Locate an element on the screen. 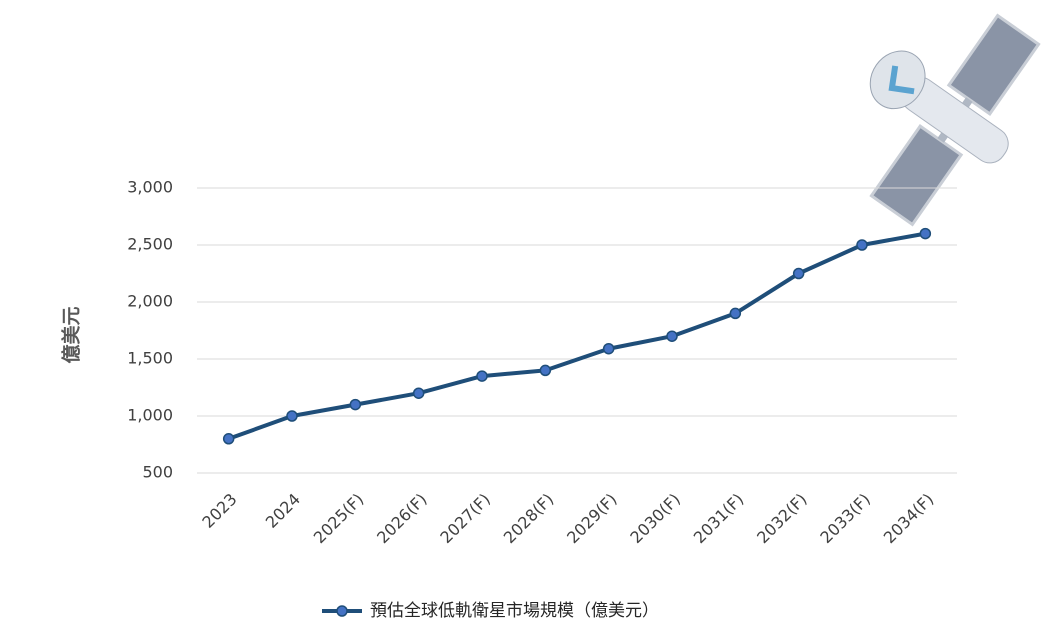 This screenshot has height=632, width=1053. y-tick-label: 500 is located at coordinates (157, 472).